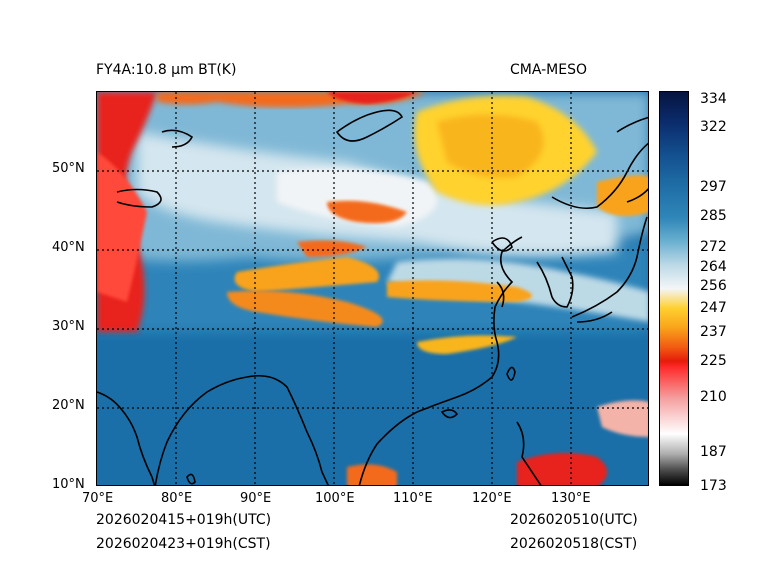 This screenshot has width=764, height=573. Describe the element at coordinates (306, 274) in the screenshot. I see `cold-cloud-sw-china` at that location.